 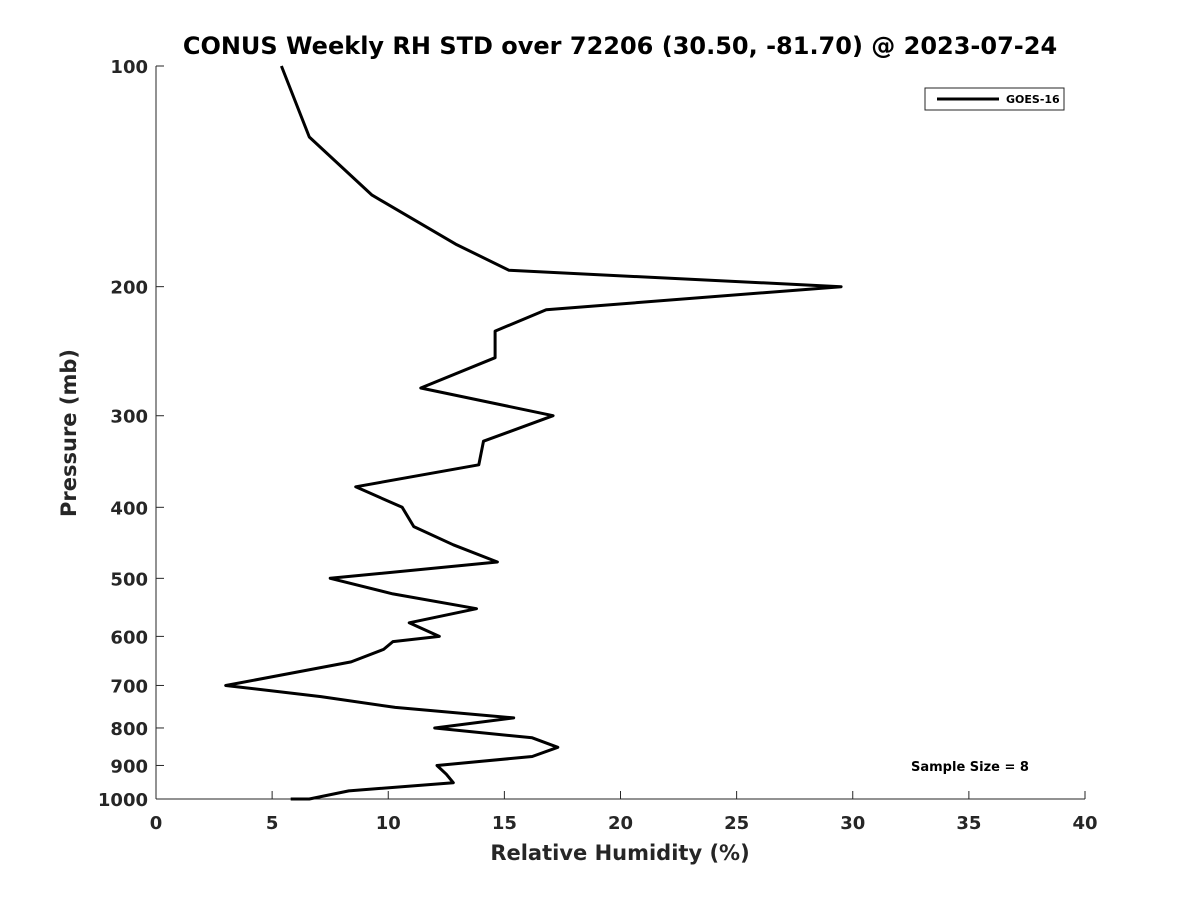 I want to click on y-tick-label: 500, so click(x=129, y=579).